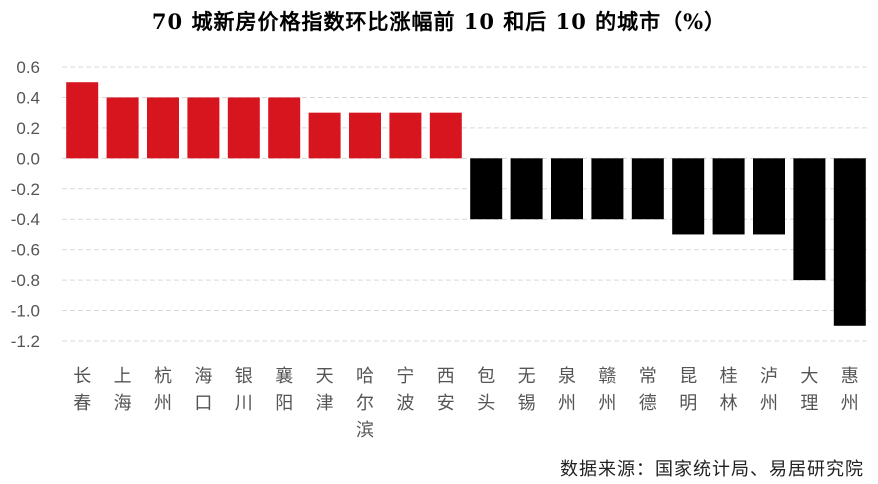 The width and height of the screenshot is (878, 484). What do you see at coordinates (284, 390) in the screenshot?
I see `x-tick-label: 襄阳` at bounding box center [284, 390].